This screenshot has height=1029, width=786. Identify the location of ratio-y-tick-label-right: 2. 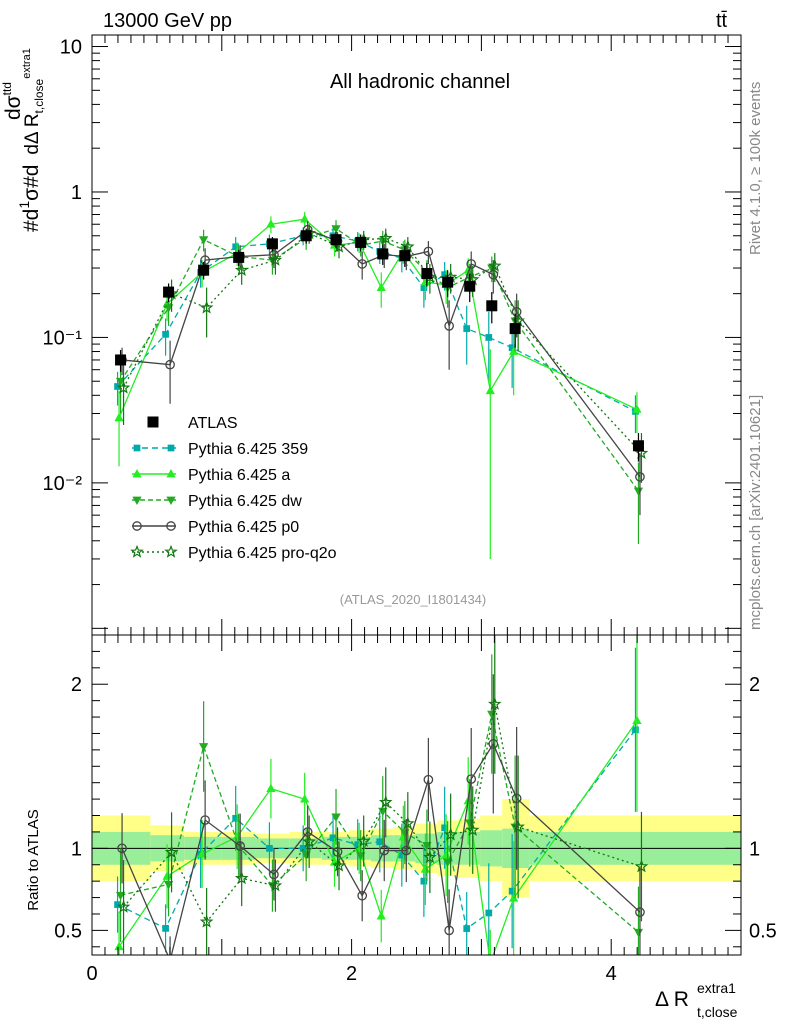
(754, 685).